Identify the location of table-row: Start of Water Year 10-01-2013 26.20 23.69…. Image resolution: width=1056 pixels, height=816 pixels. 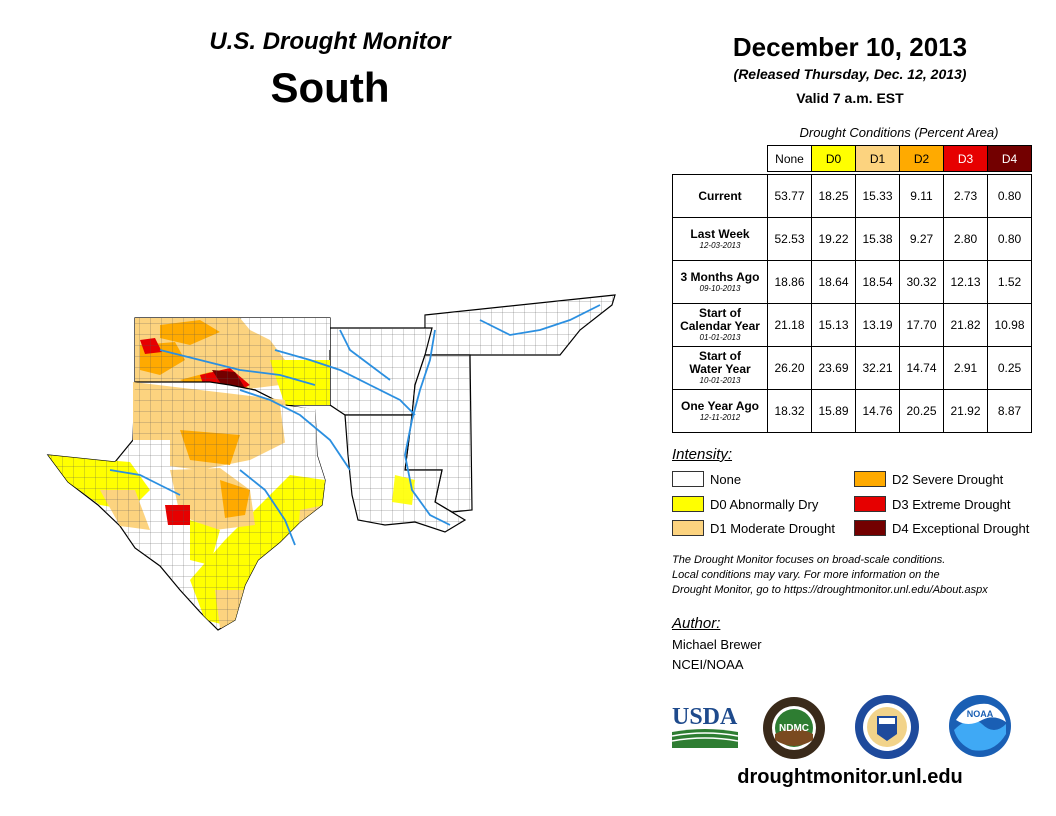
(852, 368).